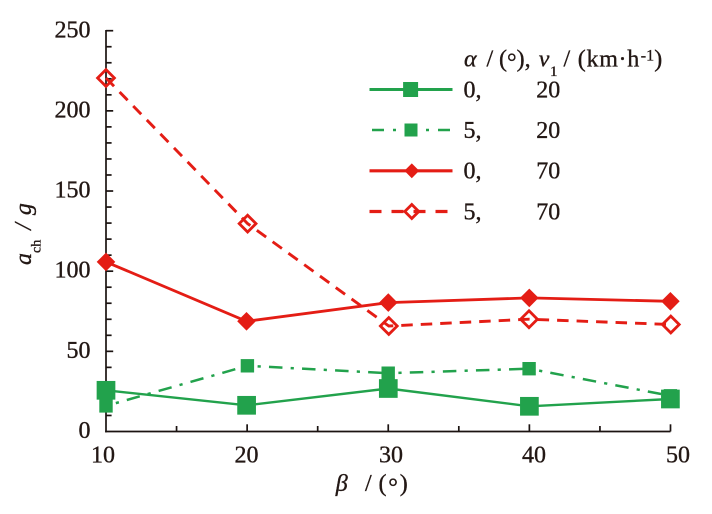 The width and height of the screenshot is (712, 514). I want to click on svg-text: -1, so click(647, 56).